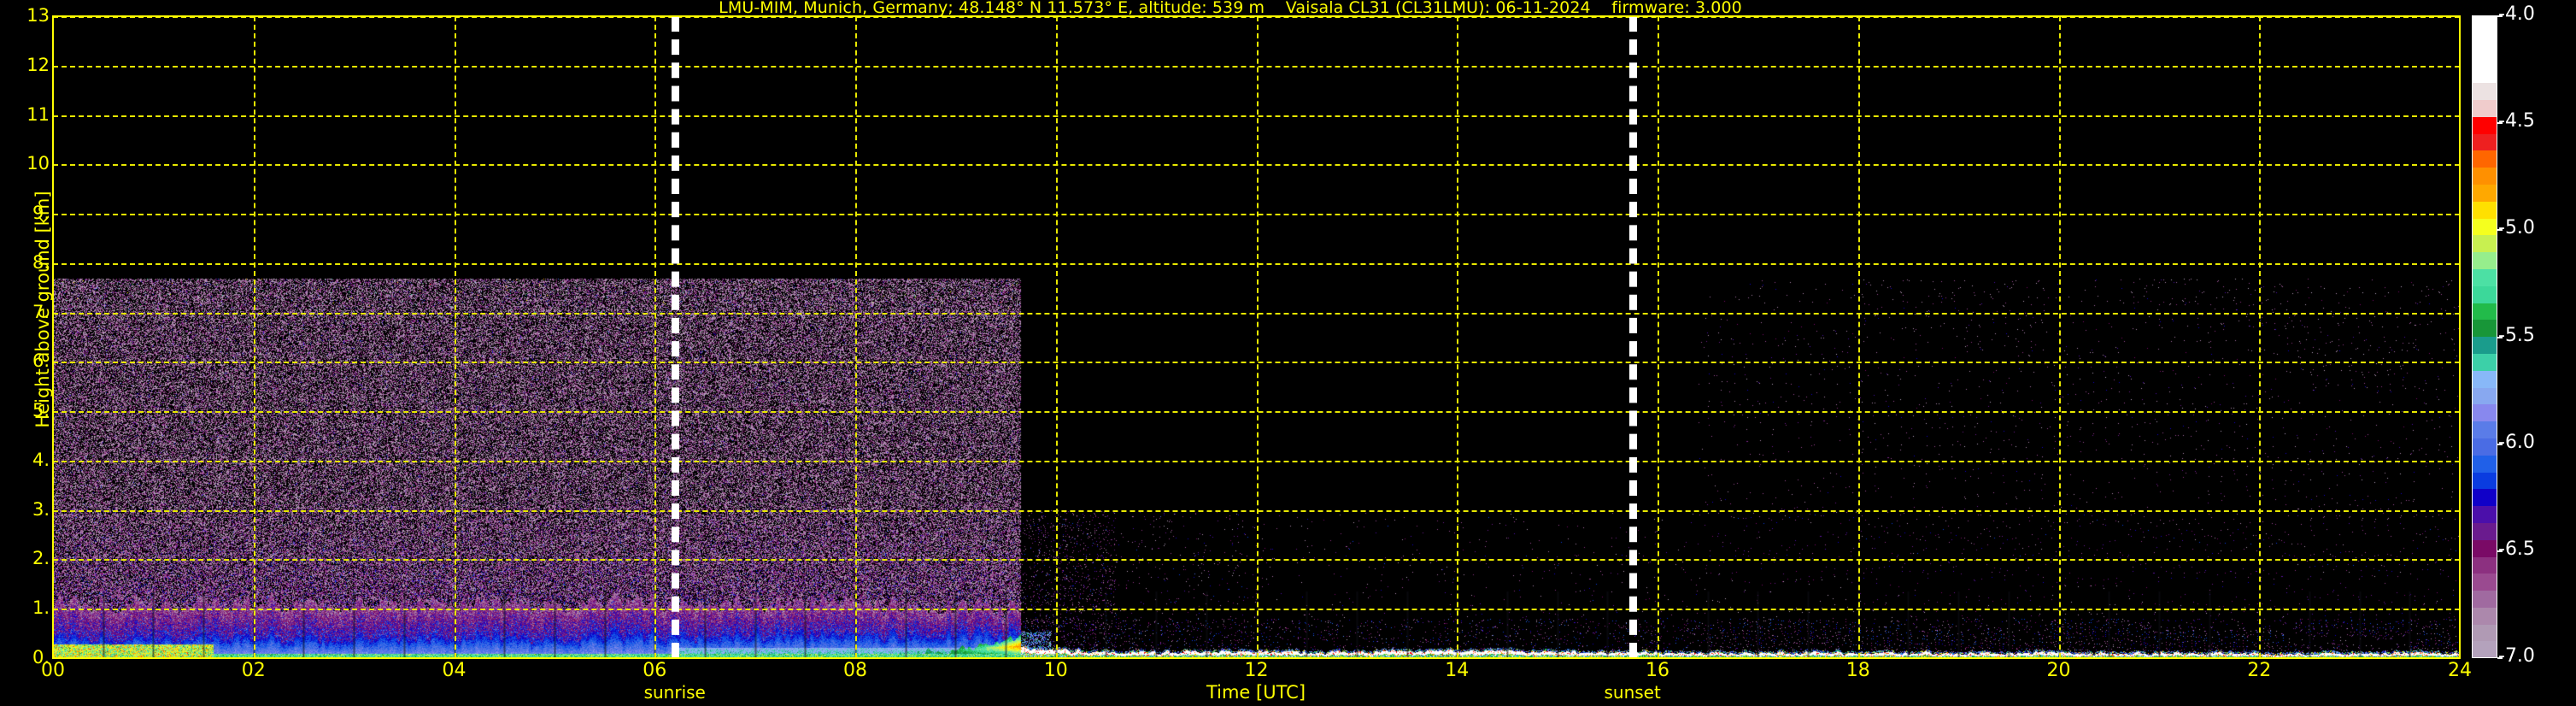  What do you see at coordinates (2460, 670) in the screenshot?
I see `x-tick-label: 24` at bounding box center [2460, 670].